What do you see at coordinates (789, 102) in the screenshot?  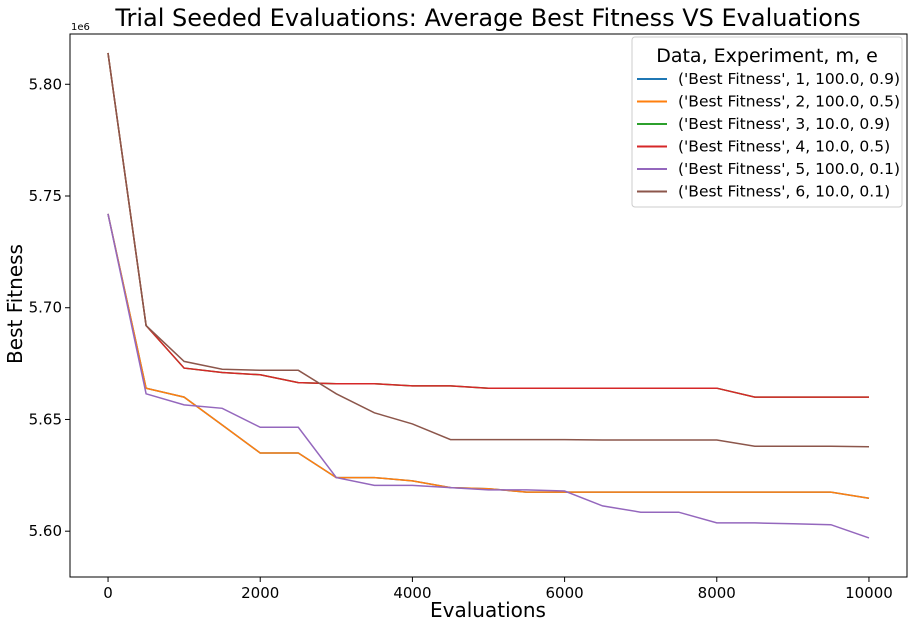 I see `legend-label-2: ('Best Fitness', 2, 100.0, 0.5)` at bounding box center [789, 102].